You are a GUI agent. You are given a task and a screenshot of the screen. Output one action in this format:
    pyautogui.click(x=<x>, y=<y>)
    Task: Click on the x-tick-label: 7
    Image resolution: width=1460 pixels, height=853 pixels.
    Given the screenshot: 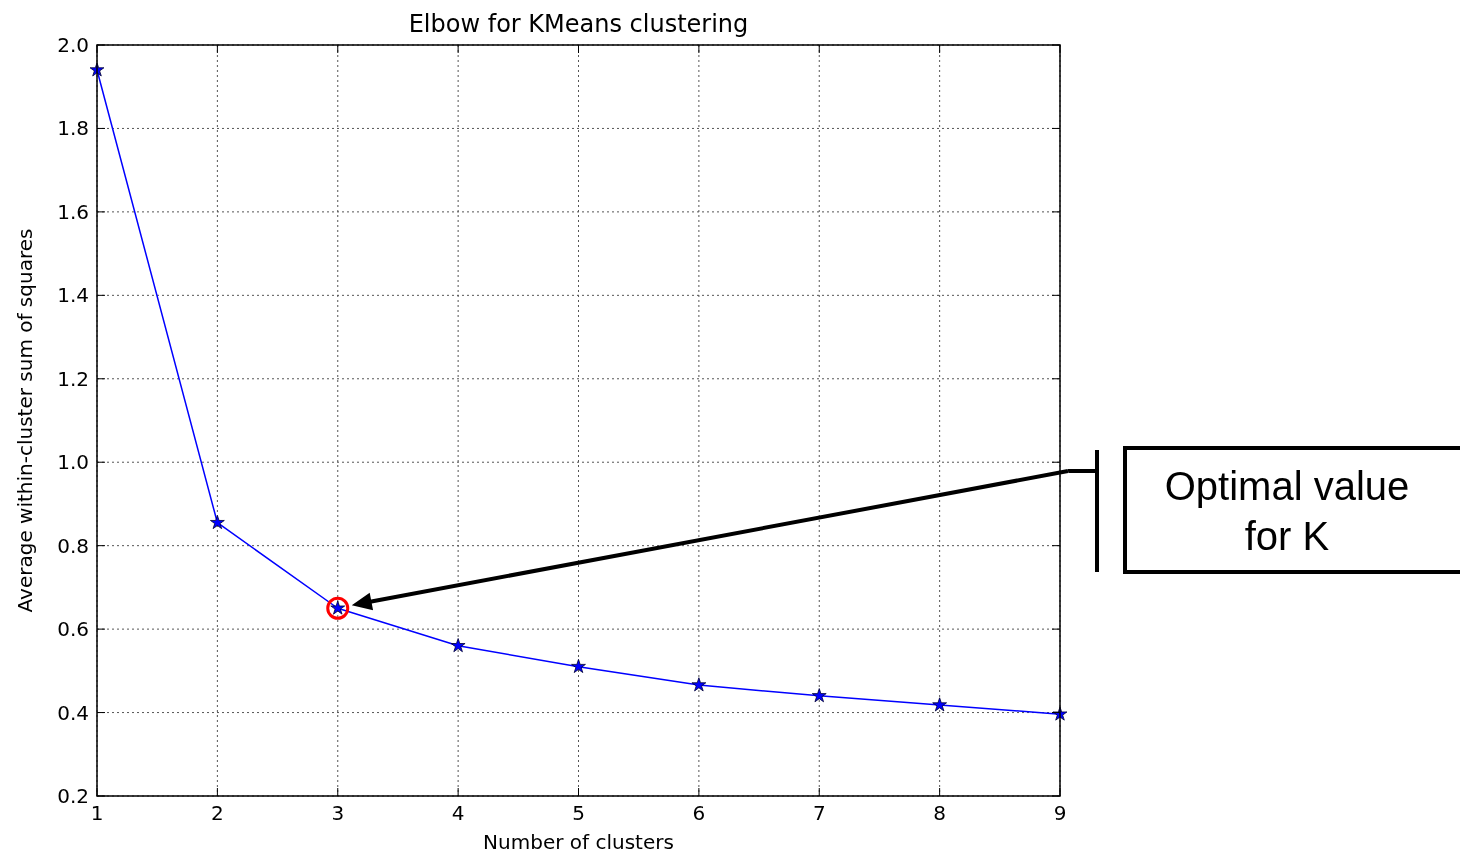 What is the action you would take?
    pyautogui.click(x=819, y=813)
    